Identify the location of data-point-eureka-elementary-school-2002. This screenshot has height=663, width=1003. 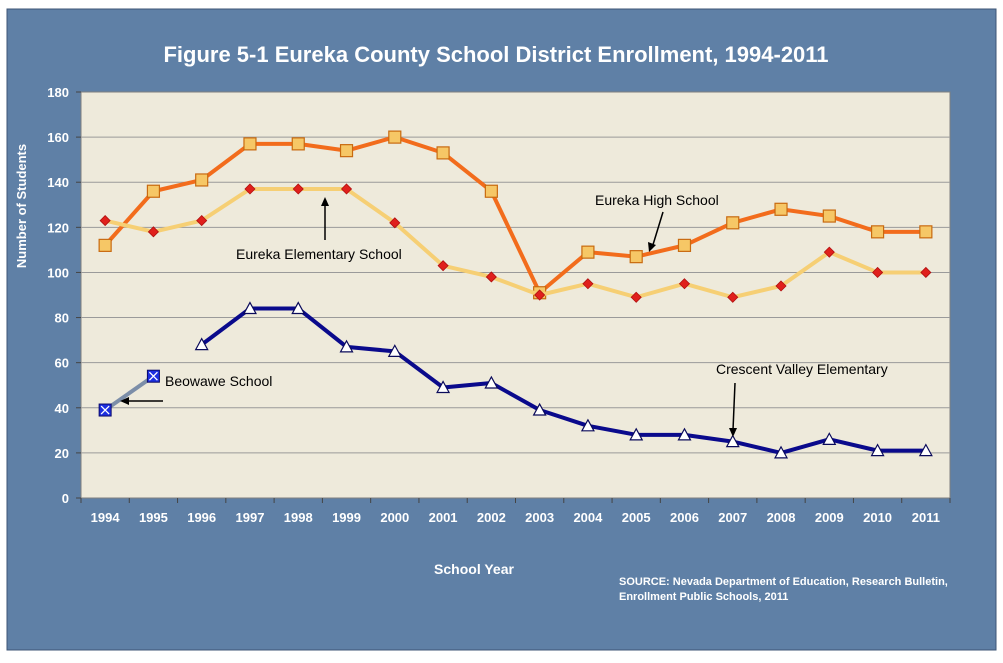
(491, 277).